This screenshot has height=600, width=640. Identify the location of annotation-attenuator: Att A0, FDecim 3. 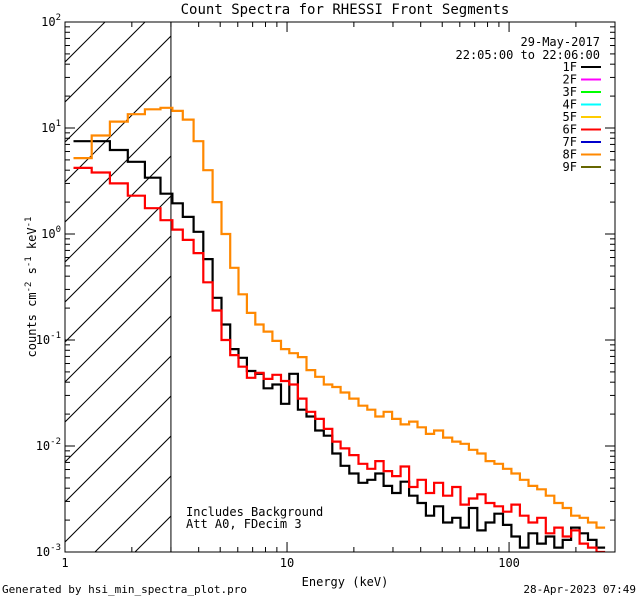
(244, 524).